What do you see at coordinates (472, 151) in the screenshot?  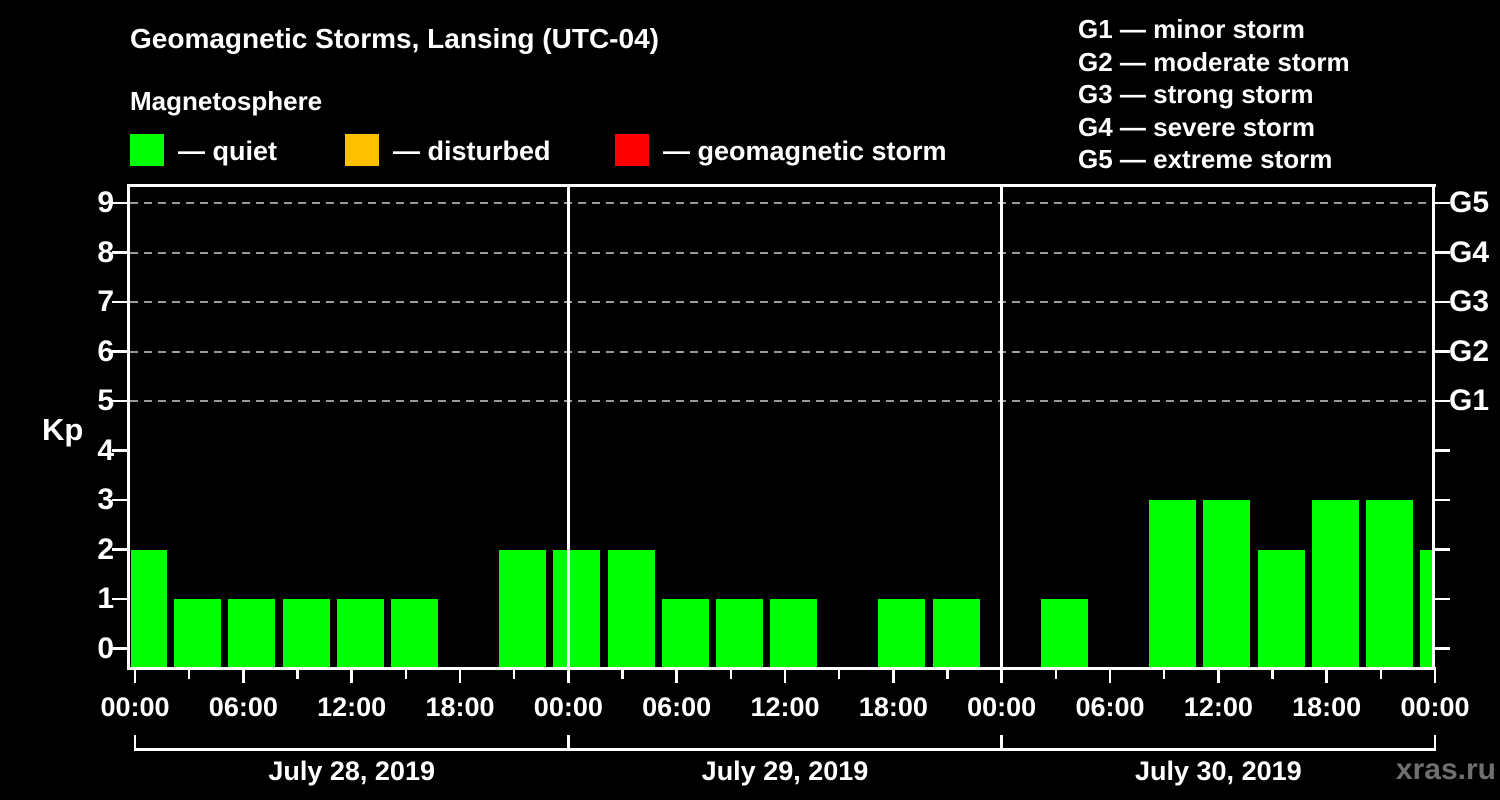 I see `legend-label-disturbed: — disturbed` at bounding box center [472, 151].